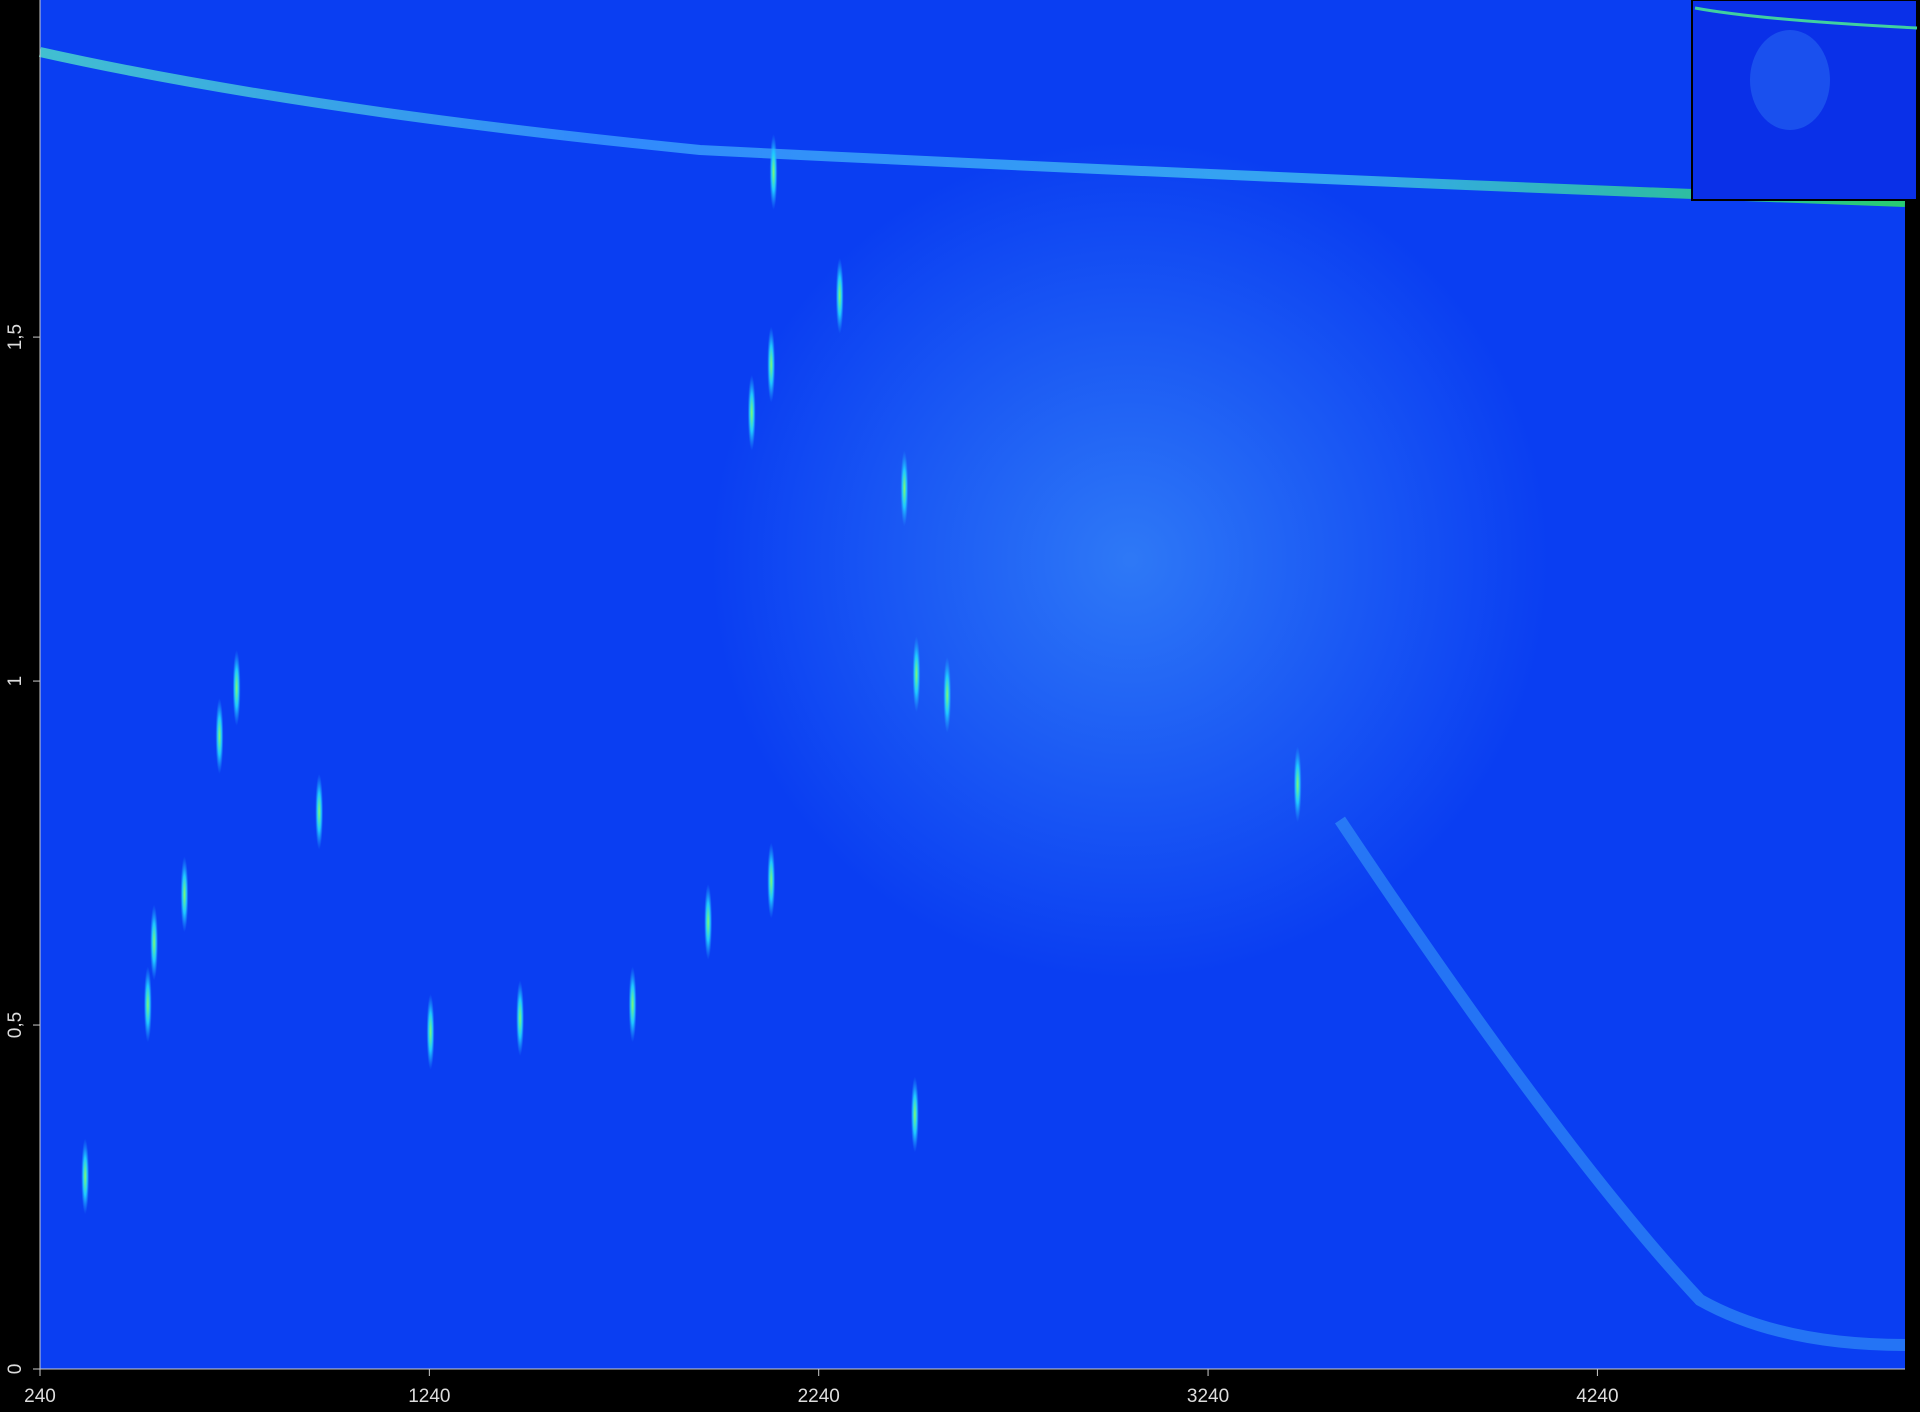 Image resolution: width=1920 pixels, height=1412 pixels. I want to click on x-tick-label: 240, so click(40, 1396).